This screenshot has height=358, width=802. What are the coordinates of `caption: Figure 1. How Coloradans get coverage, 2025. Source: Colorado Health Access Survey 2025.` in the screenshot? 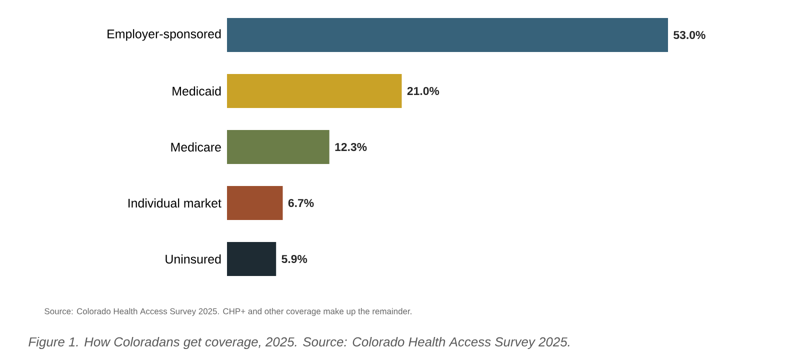 It's located at (299, 343).